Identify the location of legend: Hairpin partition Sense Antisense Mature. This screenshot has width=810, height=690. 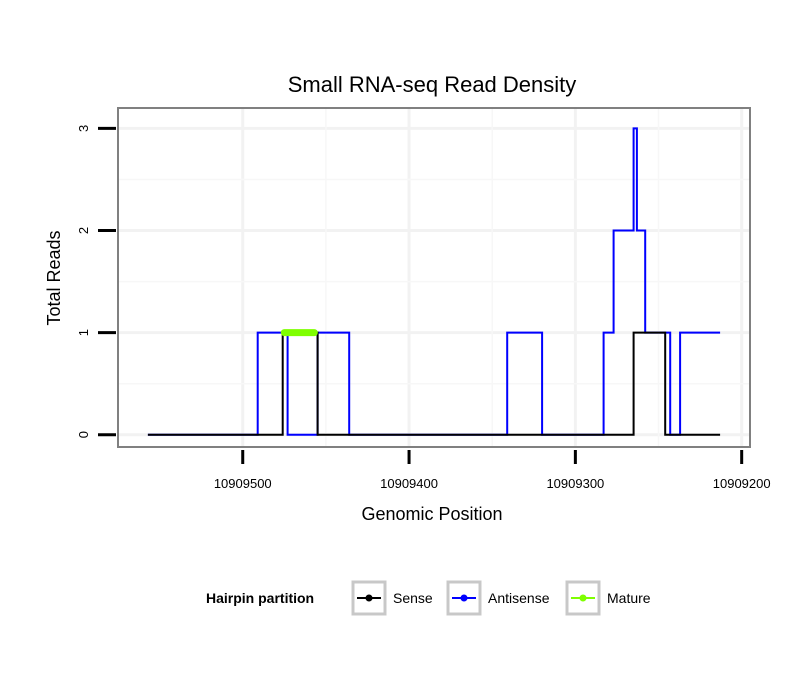
(428, 598).